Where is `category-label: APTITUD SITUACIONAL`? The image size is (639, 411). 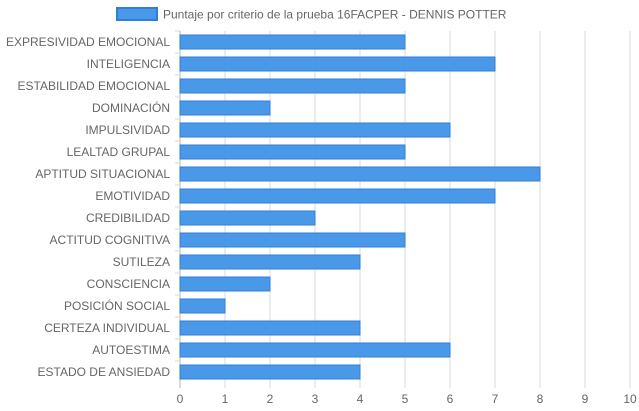
category-label: APTITUD SITUACIONAL is located at coordinates (102, 174).